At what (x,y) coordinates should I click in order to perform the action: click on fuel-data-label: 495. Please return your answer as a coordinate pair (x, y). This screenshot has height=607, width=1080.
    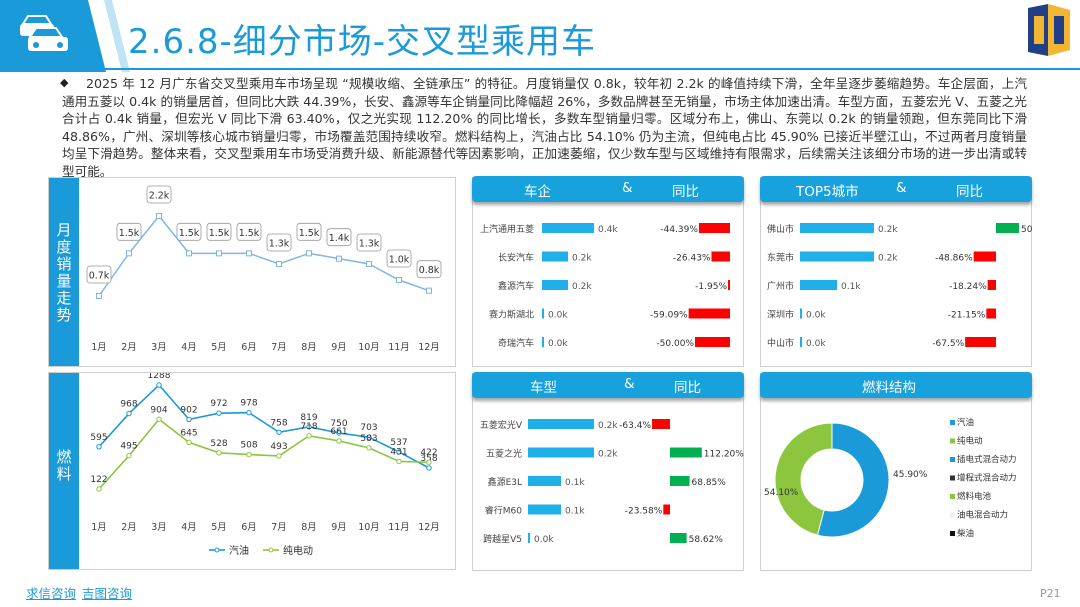
    Looking at the image, I should click on (128, 447).